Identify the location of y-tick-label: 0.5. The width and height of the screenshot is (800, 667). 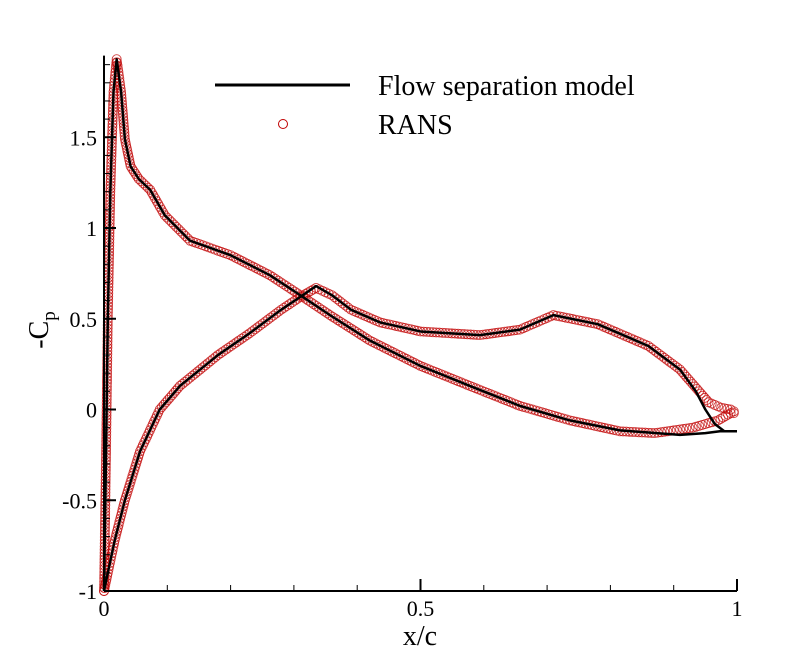
(84, 319).